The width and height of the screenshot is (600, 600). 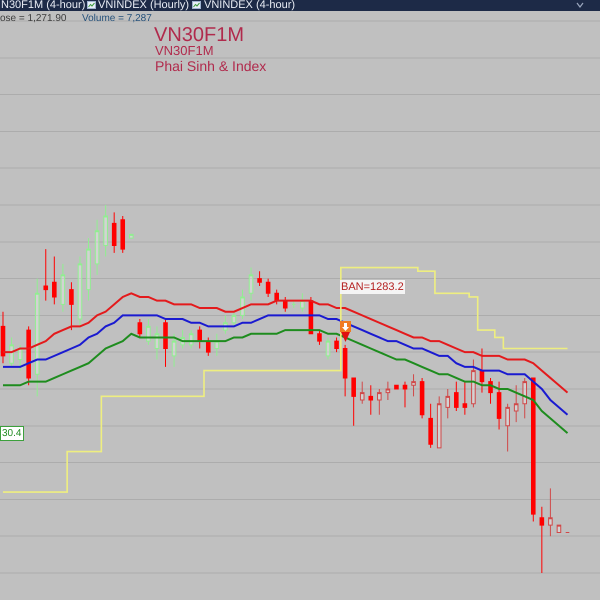 I want to click on annotation: 30.4, so click(x=12, y=433).